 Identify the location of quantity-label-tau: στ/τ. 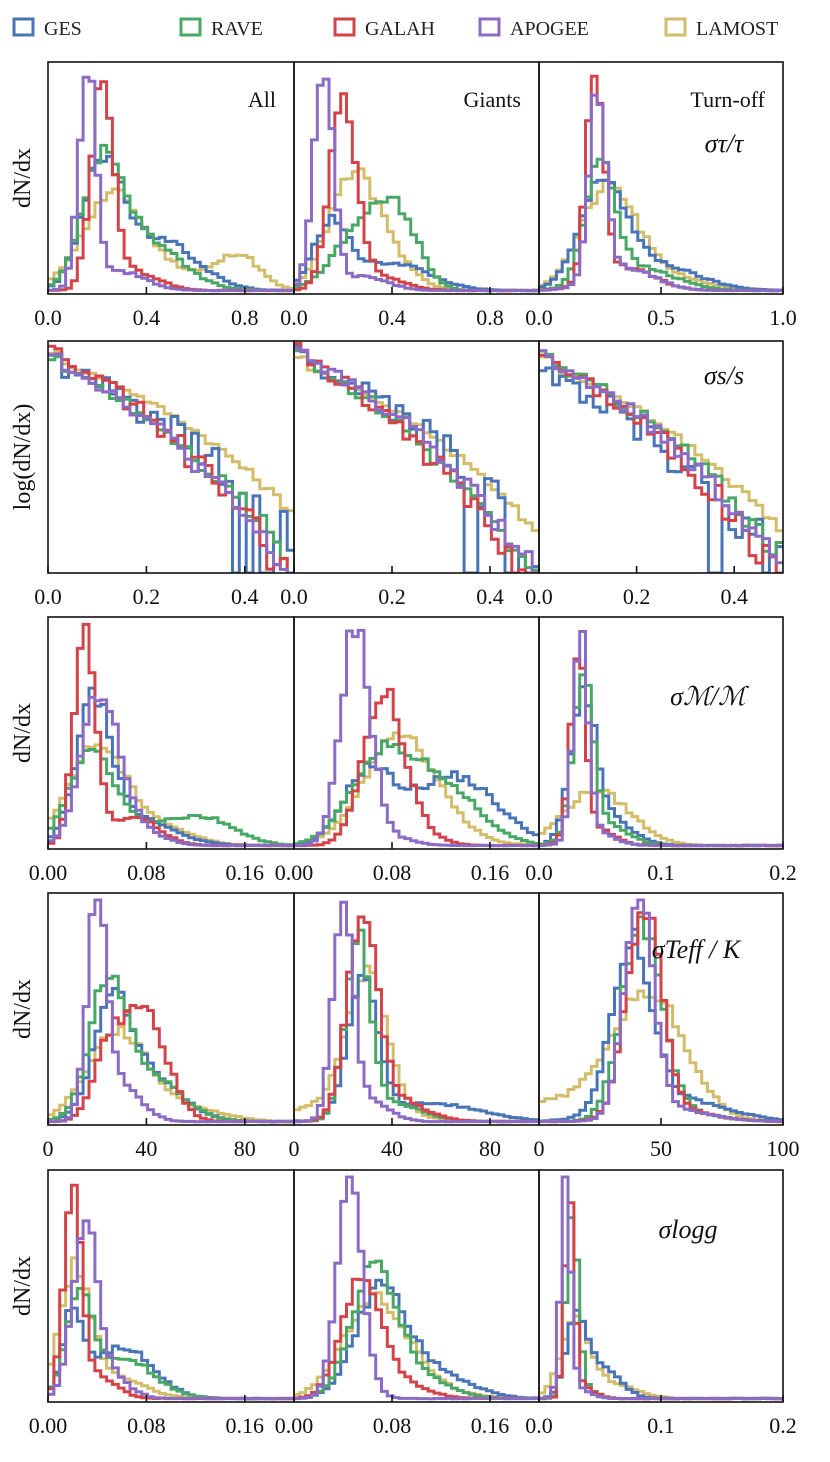
(725, 143).